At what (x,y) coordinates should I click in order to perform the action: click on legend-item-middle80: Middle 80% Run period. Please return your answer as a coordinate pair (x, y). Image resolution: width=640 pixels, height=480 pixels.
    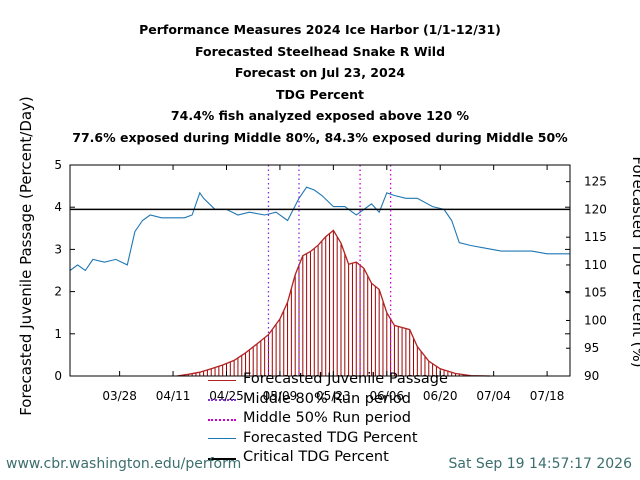
    Looking at the image, I should click on (328, 400).